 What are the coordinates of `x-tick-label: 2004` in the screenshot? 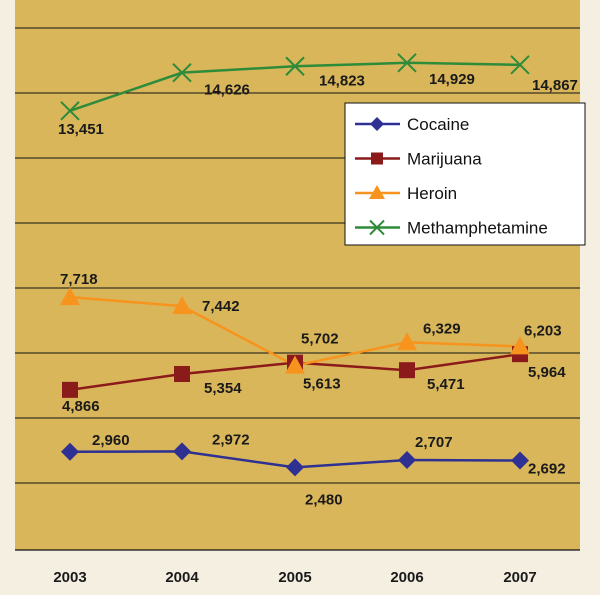 It's located at (182, 577).